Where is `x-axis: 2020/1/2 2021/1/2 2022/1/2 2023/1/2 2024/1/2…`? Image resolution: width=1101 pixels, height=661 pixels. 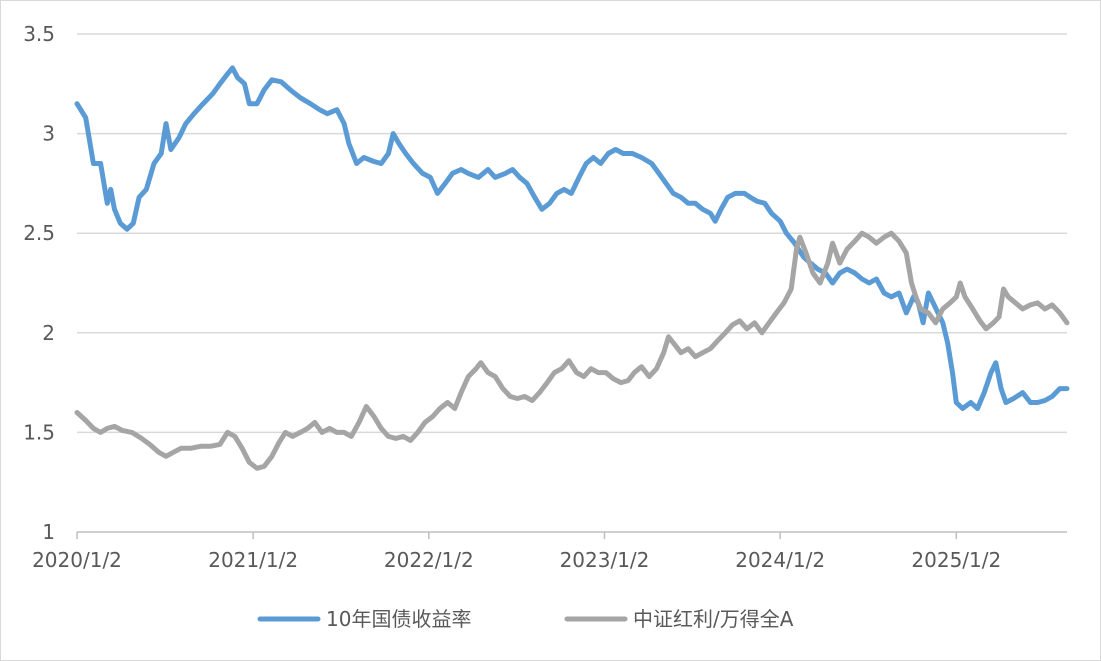 x-axis: 2020/1/2 2021/1/2 2022/1/2 2023/1/2 2024/1/2… is located at coordinates (549, 551).